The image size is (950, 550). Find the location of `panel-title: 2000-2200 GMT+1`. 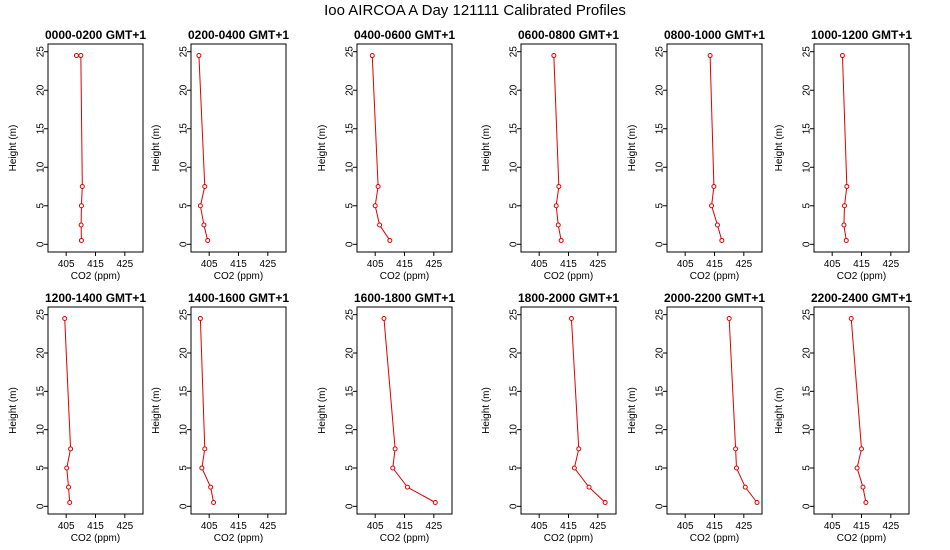

panel-title: 2000-2200 GMT+1 is located at coordinates (714, 298).